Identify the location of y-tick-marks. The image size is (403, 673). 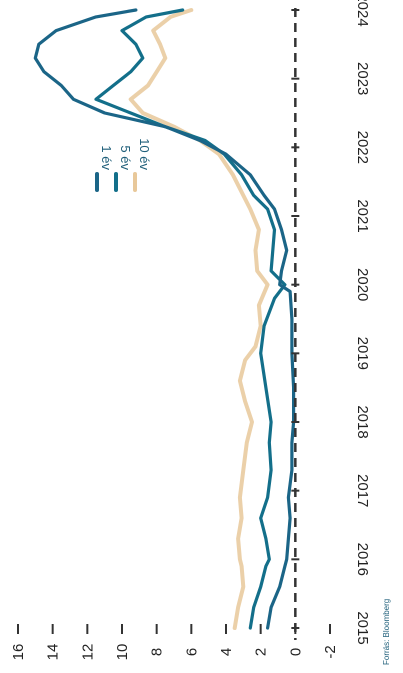
(174, 629).